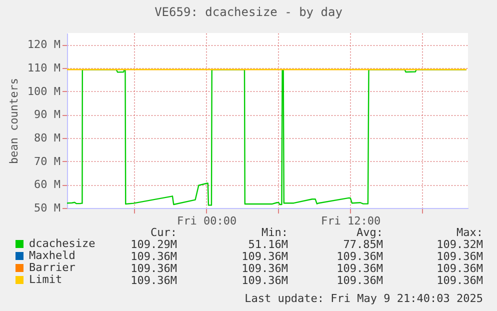 Image resolution: width=497 pixels, height=311 pixels. Describe the element at coordinates (351, 221) in the screenshot. I see `x-tick-label: Fri 12:00` at that location.